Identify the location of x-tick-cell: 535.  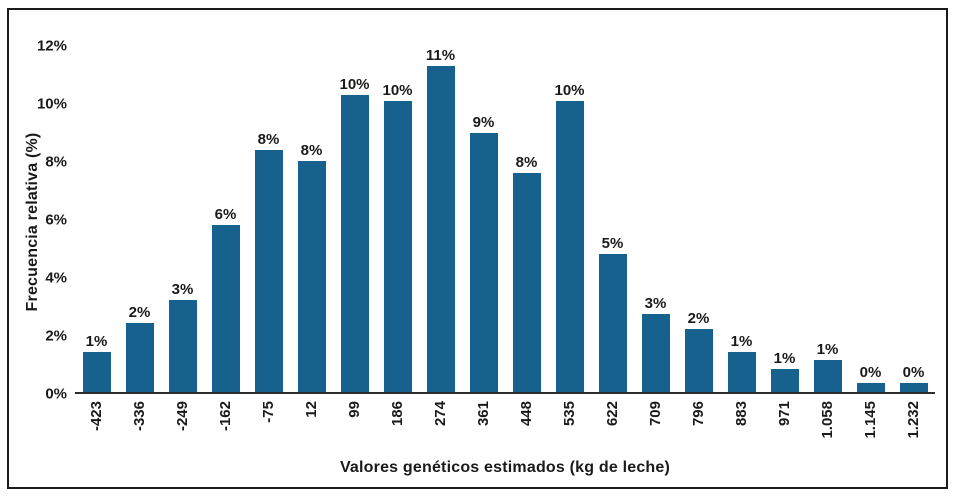
(569, 430).